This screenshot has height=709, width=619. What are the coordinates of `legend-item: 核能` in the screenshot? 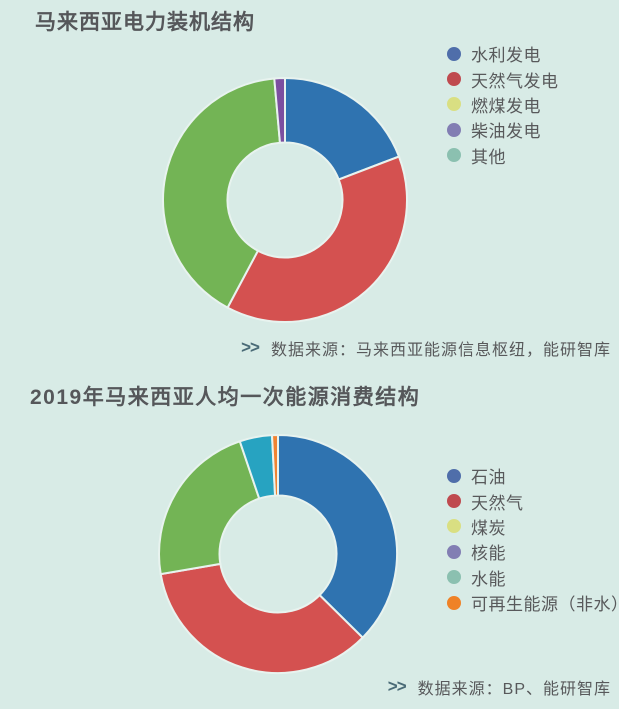 It's located at (533, 551).